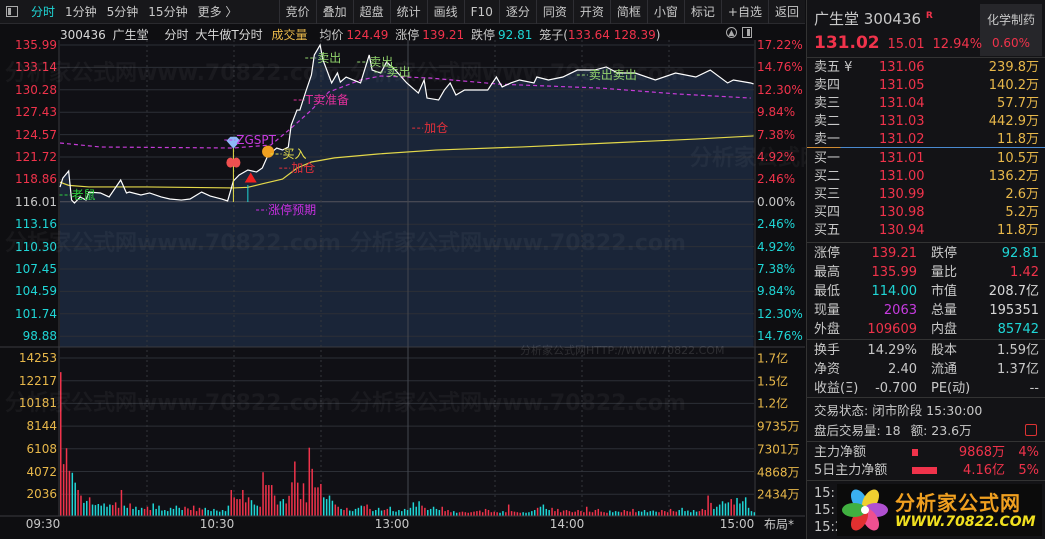  What do you see at coordinates (217, 524) in the screenshot?
I see `time-tick: 10:30` at bounding box center [217, 524].